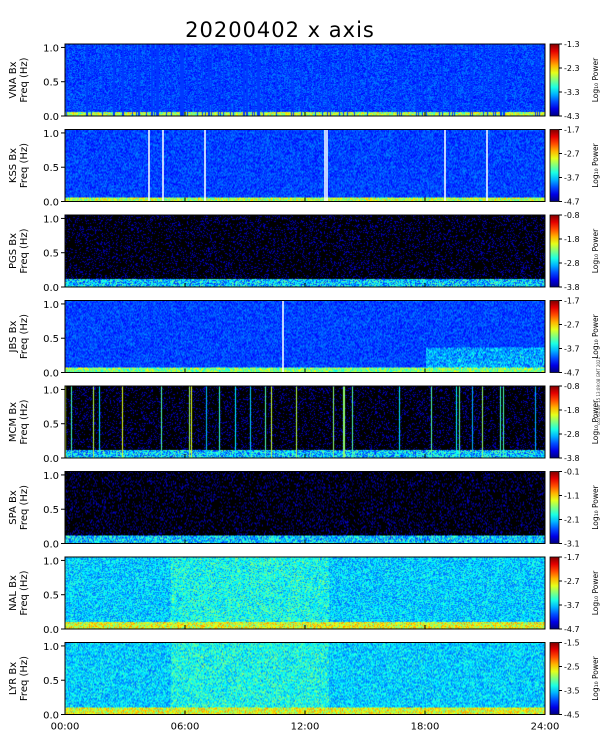 This screenshot has height=756, width=612. What do you see at coordinates (572, 472) in the screenshot?
I see `colorbar-tick-label: -0.1` at bounding box center [572, 472].